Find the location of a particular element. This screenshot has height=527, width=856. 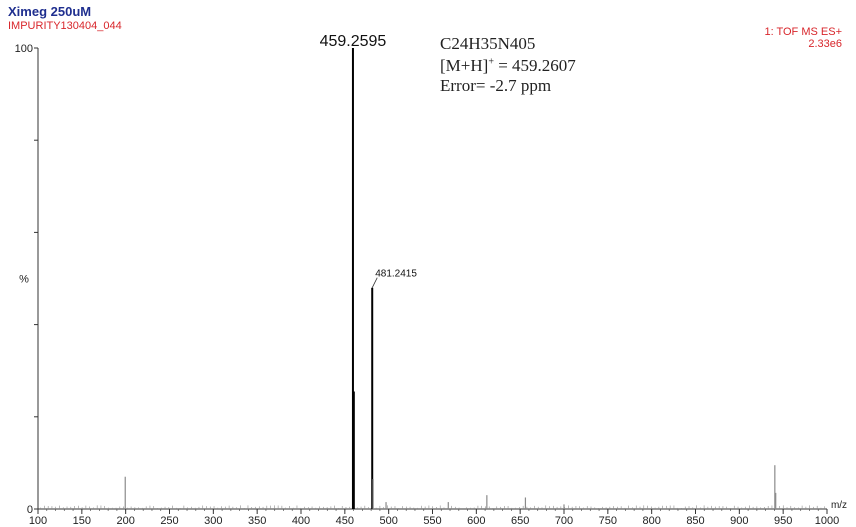

x-tick-label: 400 is located at coordinates (301, 521).